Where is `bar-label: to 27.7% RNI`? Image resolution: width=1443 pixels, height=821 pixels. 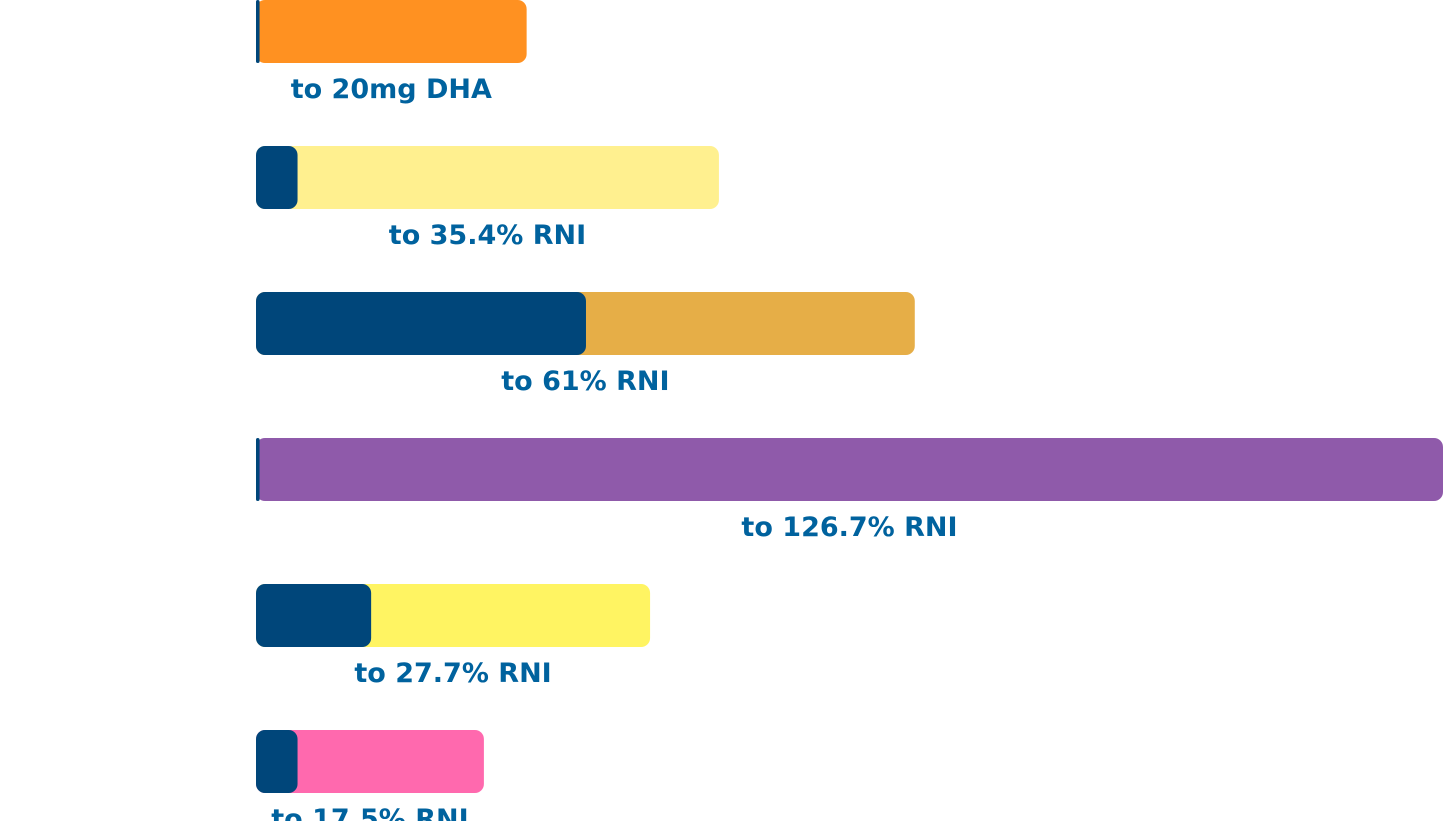 bar-label: to 27.7% RNI is located at coordinates (452, 673).